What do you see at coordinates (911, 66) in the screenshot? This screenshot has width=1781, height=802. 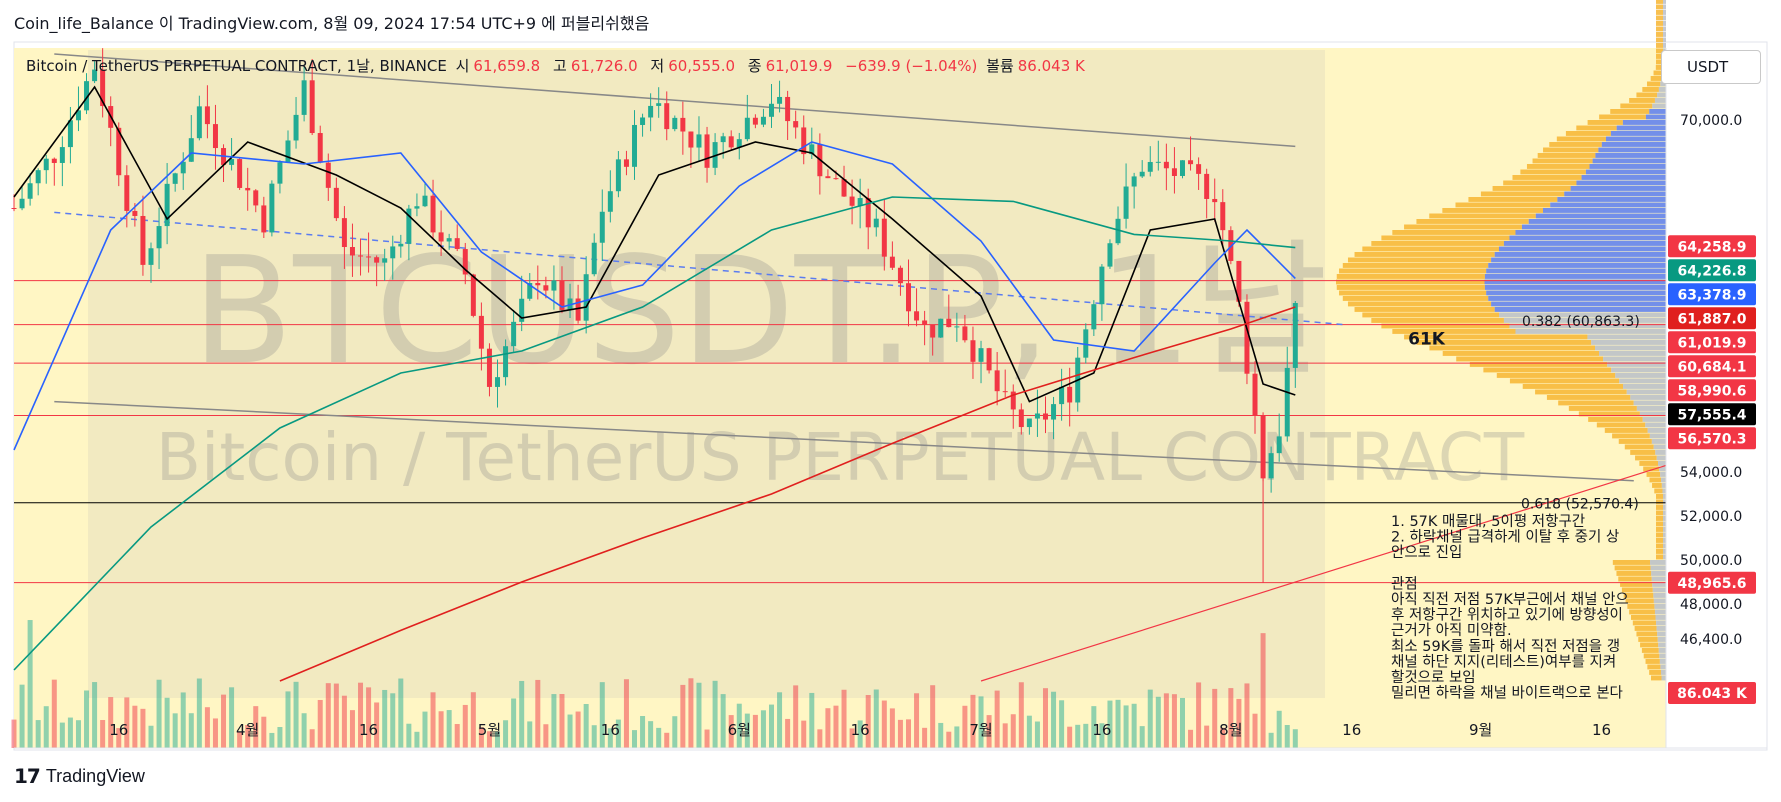 I see `change-value: −639.9 (−1.04%)` at bounding box center [911, 66].